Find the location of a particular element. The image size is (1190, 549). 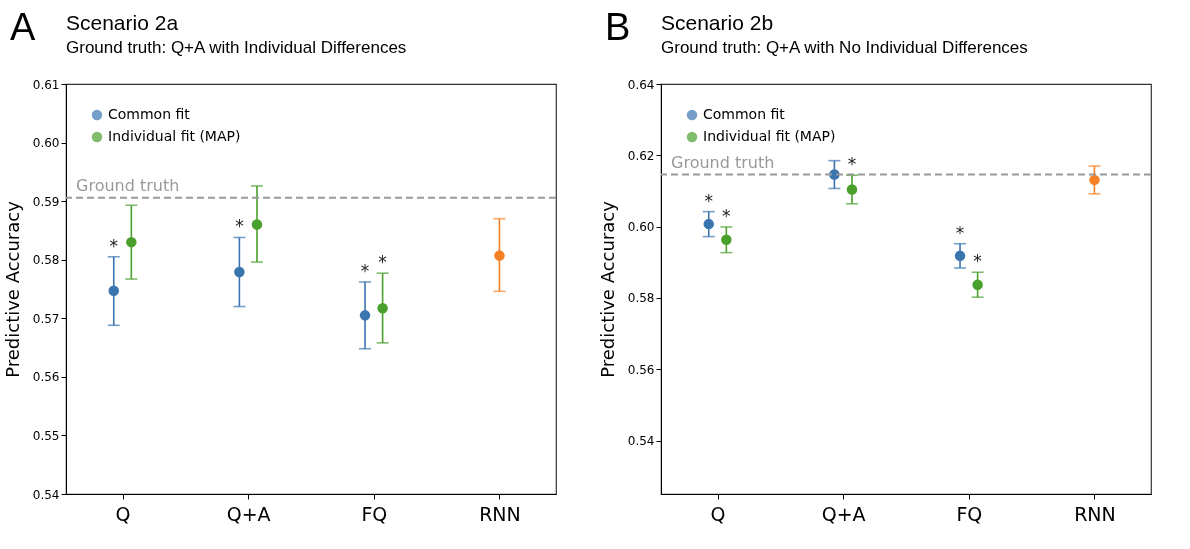

y-tick-label: 0.55 is located at coordinates (46, 435).